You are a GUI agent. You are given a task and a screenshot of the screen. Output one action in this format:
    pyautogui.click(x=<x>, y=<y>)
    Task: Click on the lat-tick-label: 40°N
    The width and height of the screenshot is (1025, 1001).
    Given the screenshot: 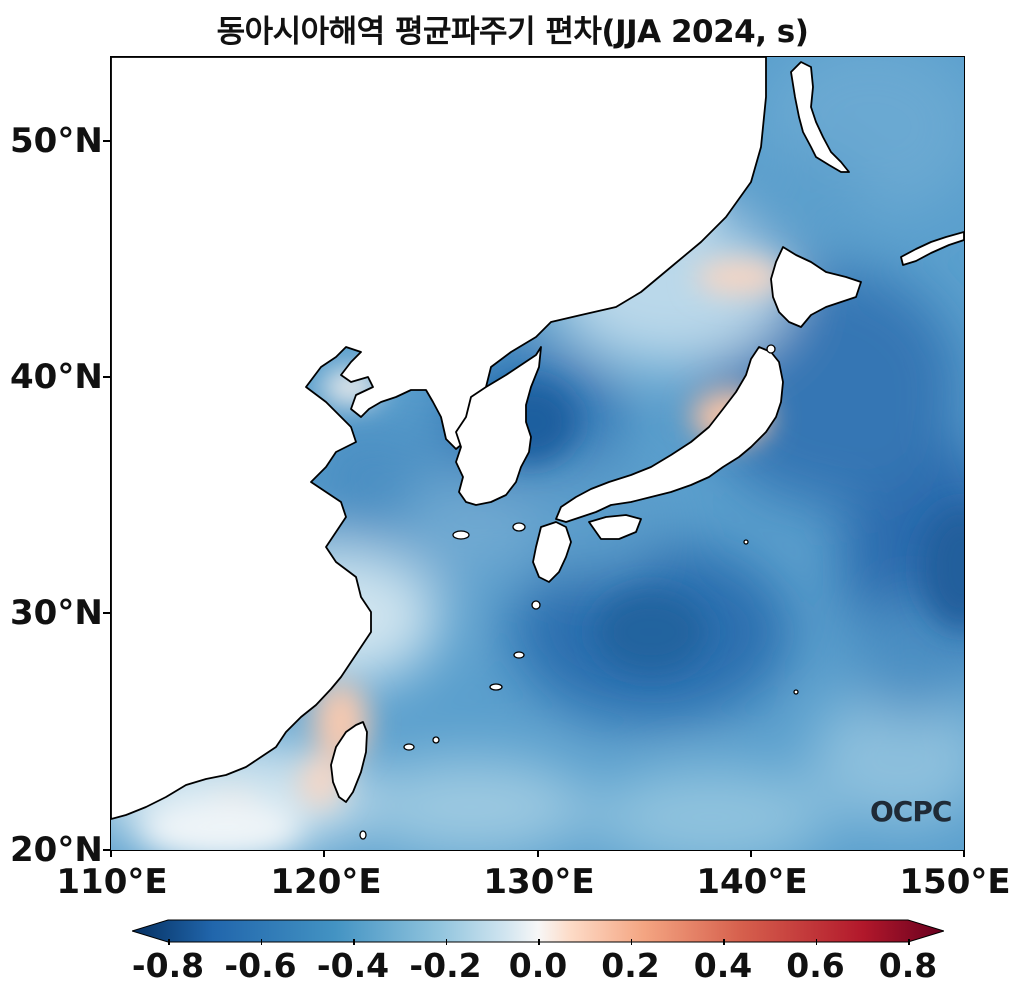 What is the action you would take?
    pyautogui.click(x=56, y=377)
    